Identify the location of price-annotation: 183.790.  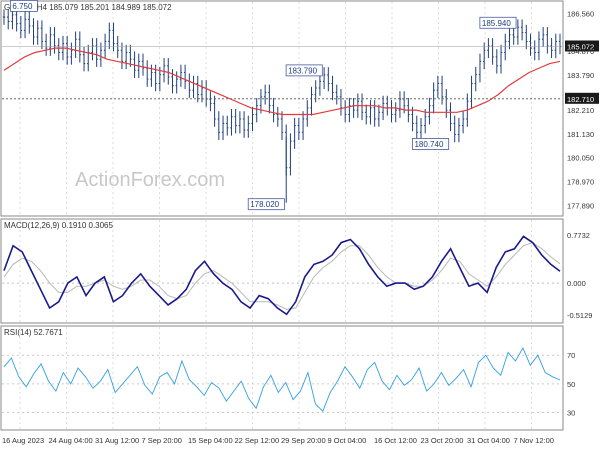
(302, 70).